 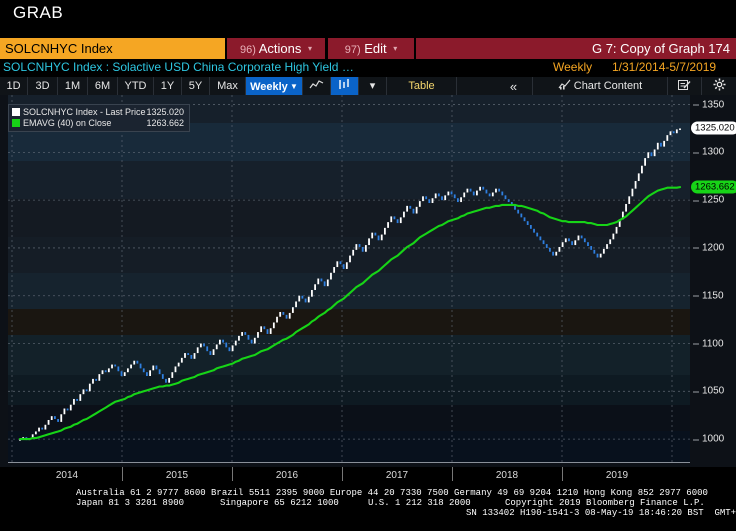 I want to click on footer-contacts-singapore: Singapore 65 6212 1000, so click(x=279, y=503).